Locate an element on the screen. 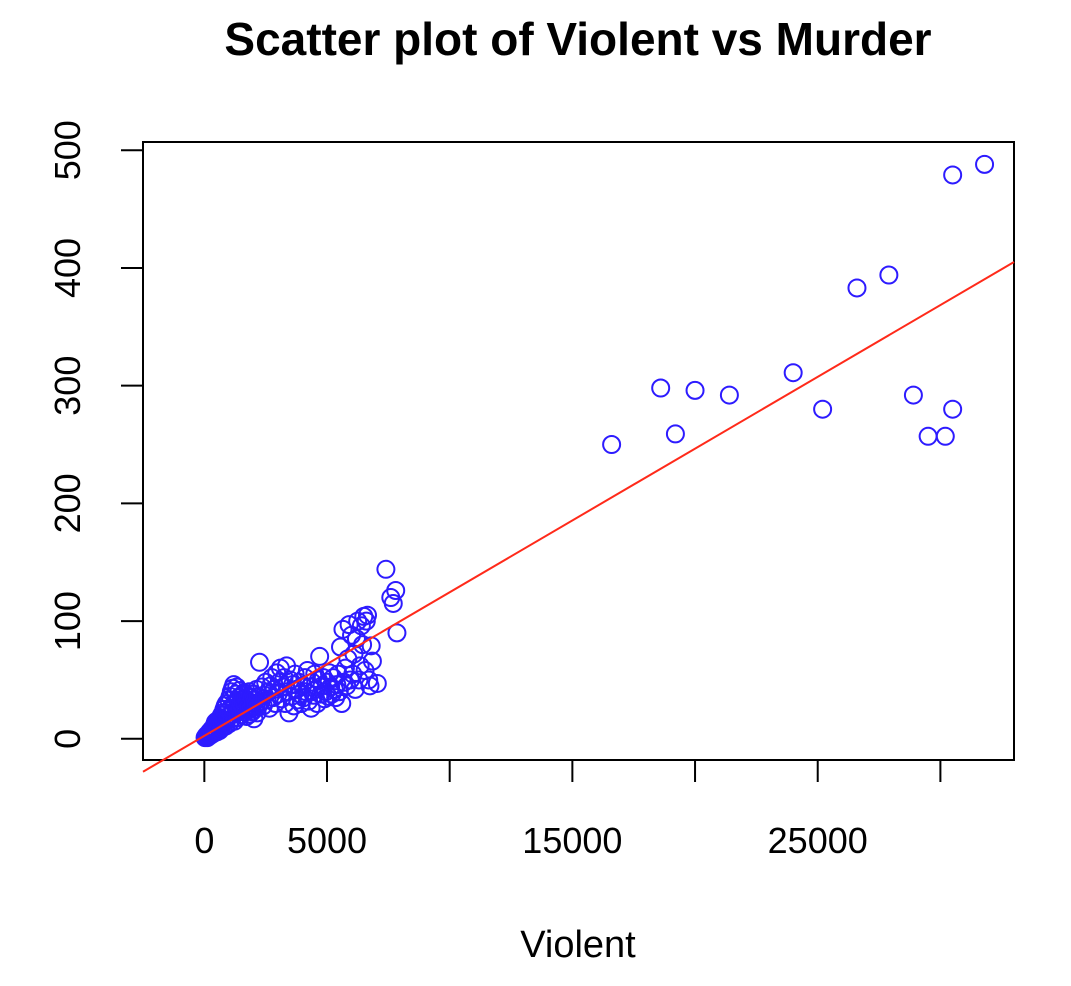 This screenshot has height=986, width=1071. y-axis: 0 100 200 300 400 500 is located at coordinates (95, 434).